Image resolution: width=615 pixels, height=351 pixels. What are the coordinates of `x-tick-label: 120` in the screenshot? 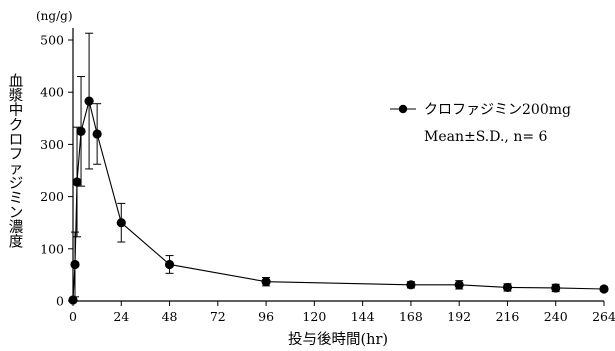 It's located at (314, 316).